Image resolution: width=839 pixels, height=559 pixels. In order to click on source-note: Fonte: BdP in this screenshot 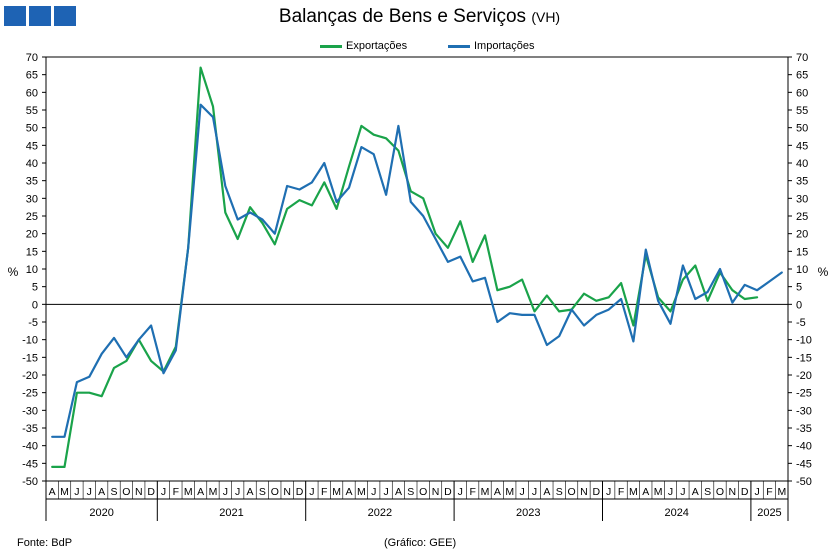, I will do `click(45, 543)`.